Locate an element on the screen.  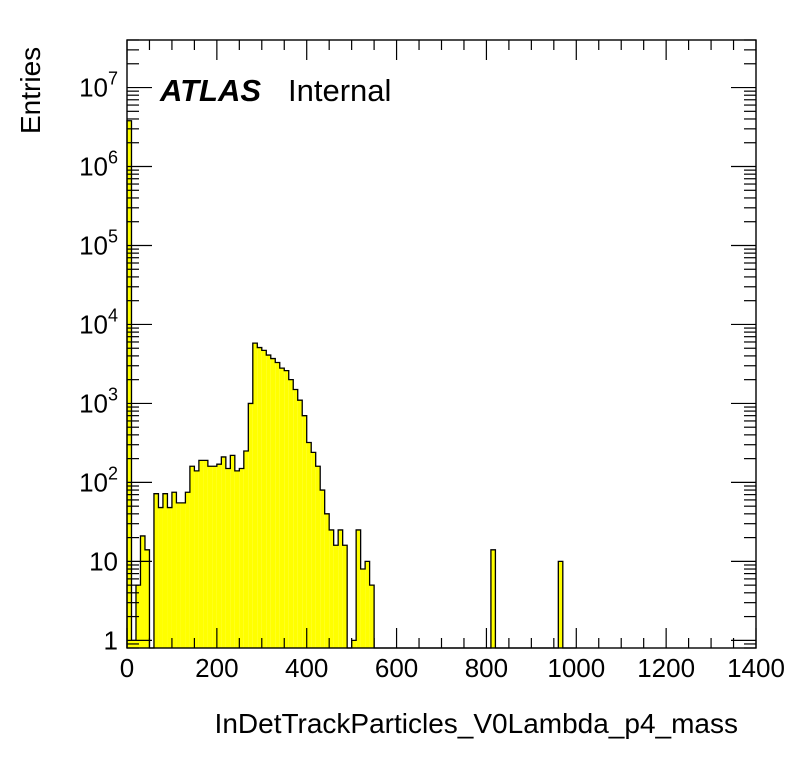
x-tick-label: 400 is located at coordinates (306, 668).